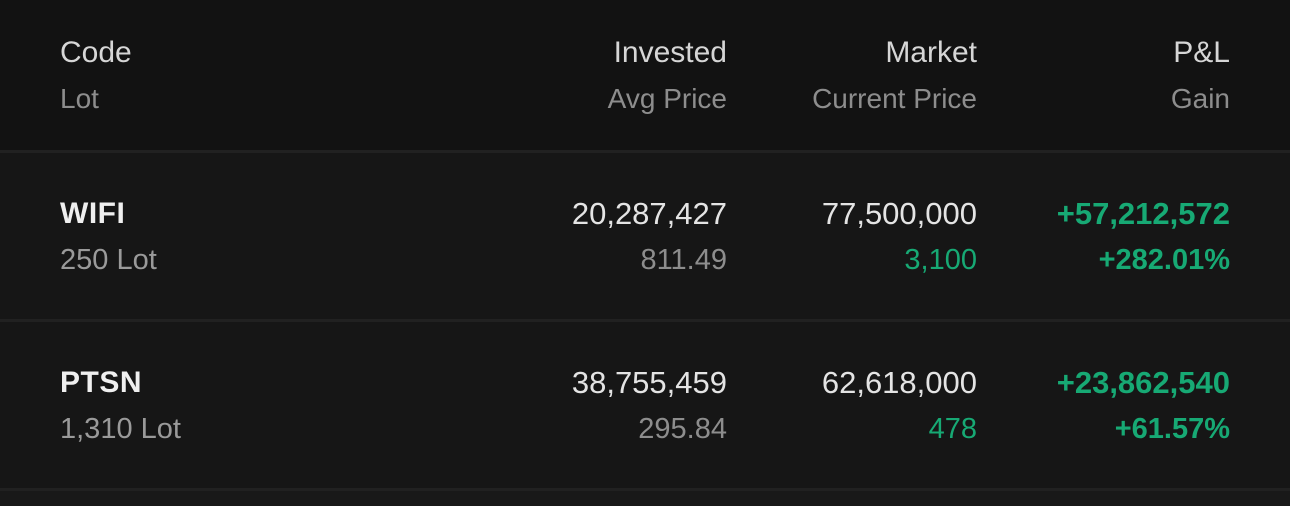  I want to click on cell-code: WIFI 250 Lot, so click(210, 236).